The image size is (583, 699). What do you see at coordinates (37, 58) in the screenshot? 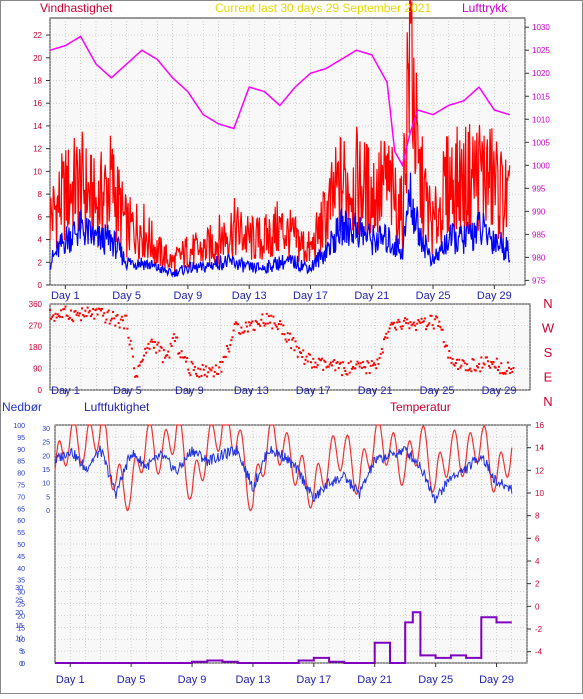
I see `wind-ylabel-10: 20` at bounding box center [37, 58].